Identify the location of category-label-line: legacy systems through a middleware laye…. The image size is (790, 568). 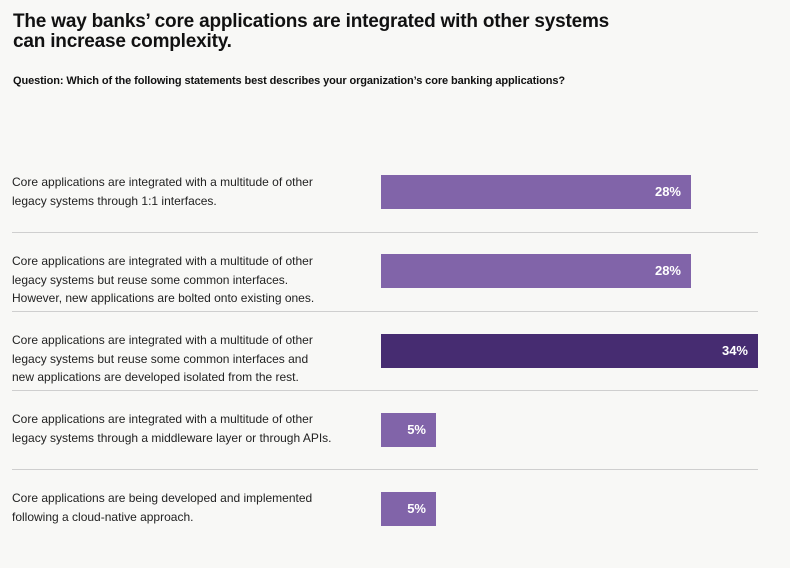
(172, 437).